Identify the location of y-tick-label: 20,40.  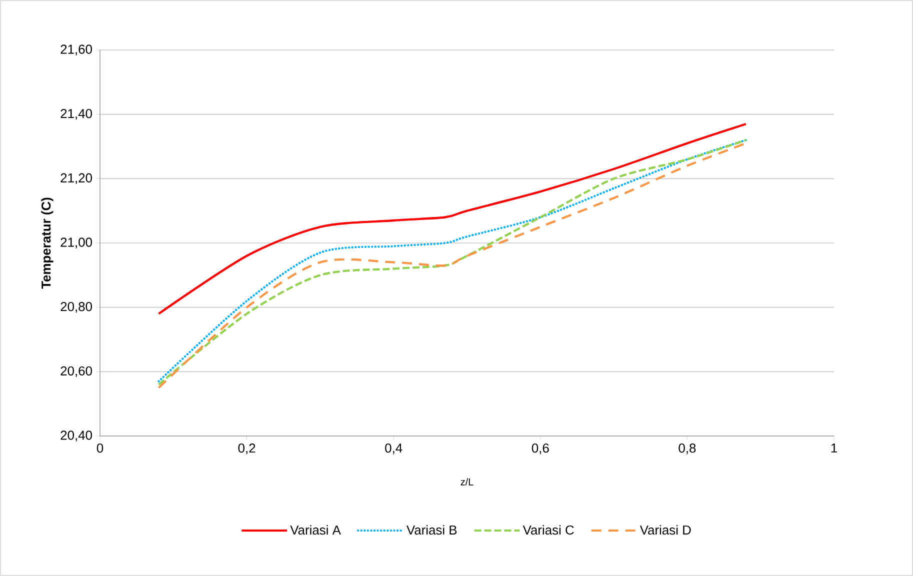
(76, 436).